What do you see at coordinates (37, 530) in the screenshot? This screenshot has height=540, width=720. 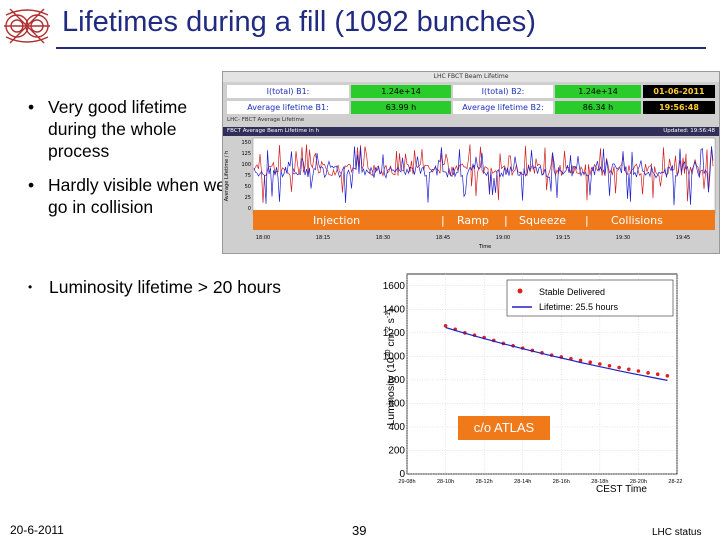 I see `footer-date: 20-6-2011` at bounding box center [37, 530].